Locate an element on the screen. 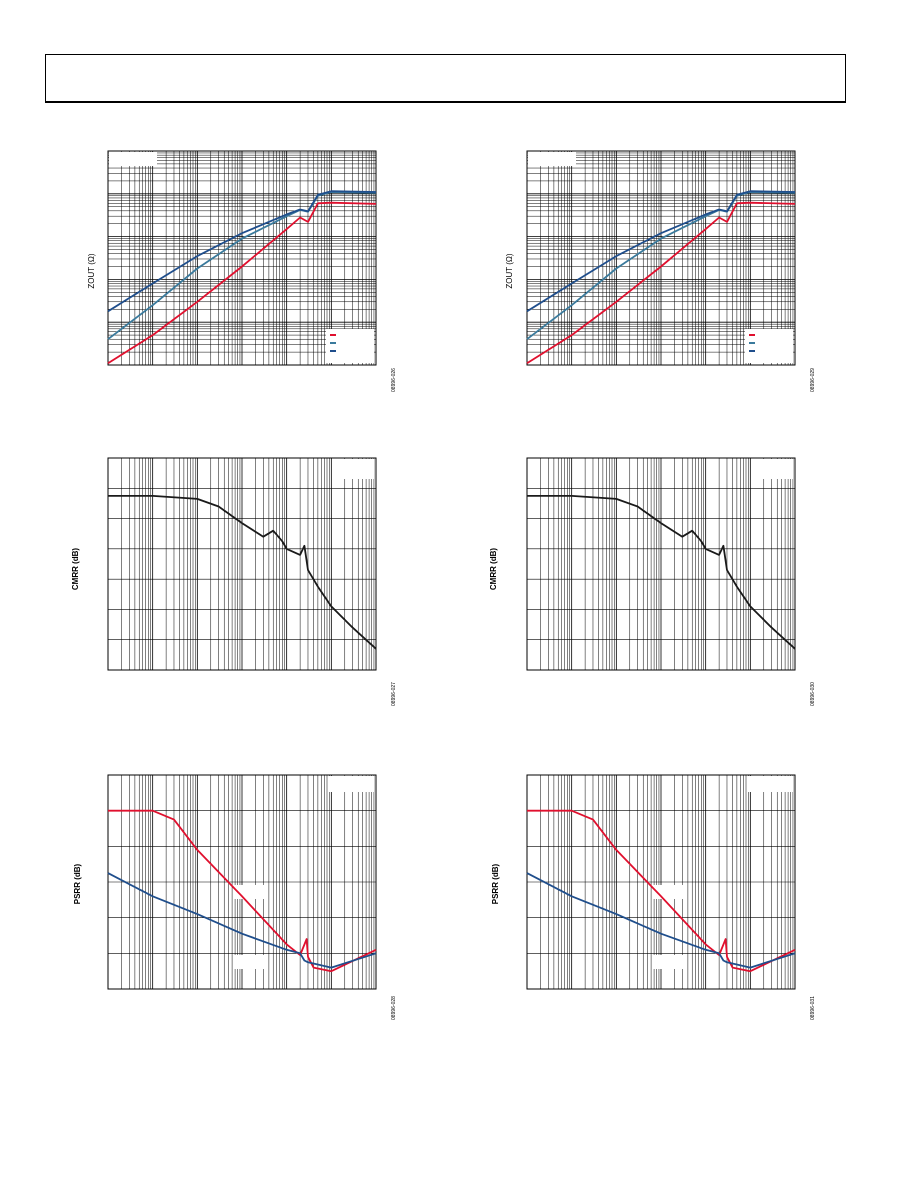 Image resolution: width=918 pixels, height=1188 pixels. cmrr-right-condition-box is located at coordinates (774, 469).